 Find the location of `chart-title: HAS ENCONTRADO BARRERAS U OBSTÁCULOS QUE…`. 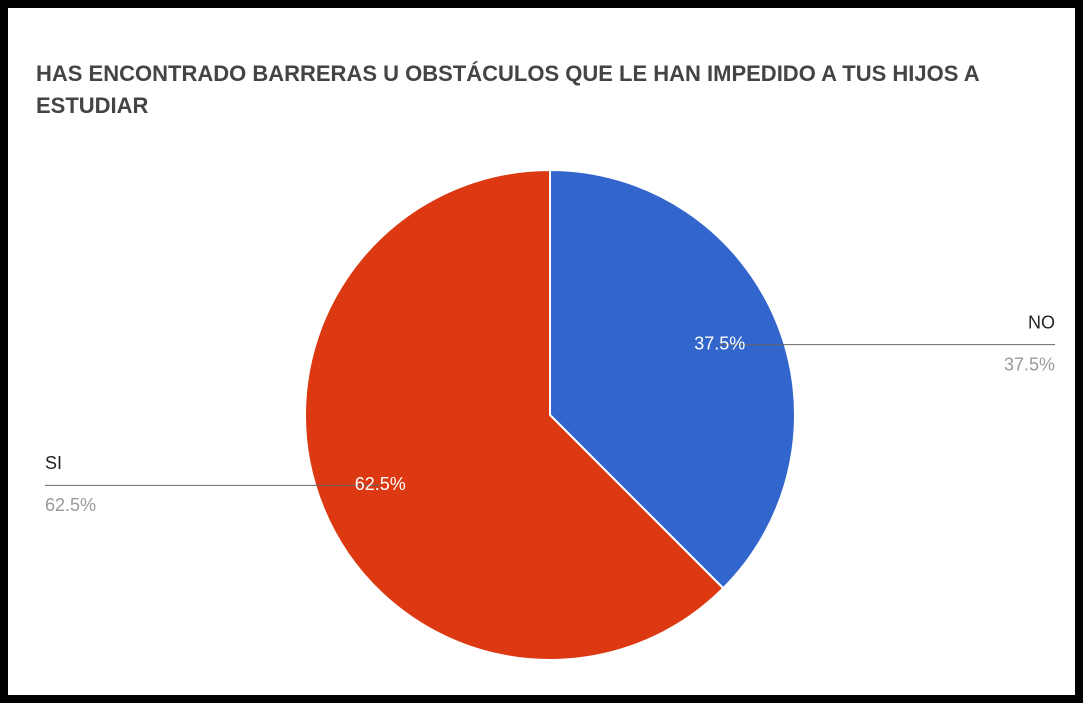

chart-title: HAS ENCONTRADO BARRERAS U OBSTÁCULOS QUE… is located at coordinates (507, 89).